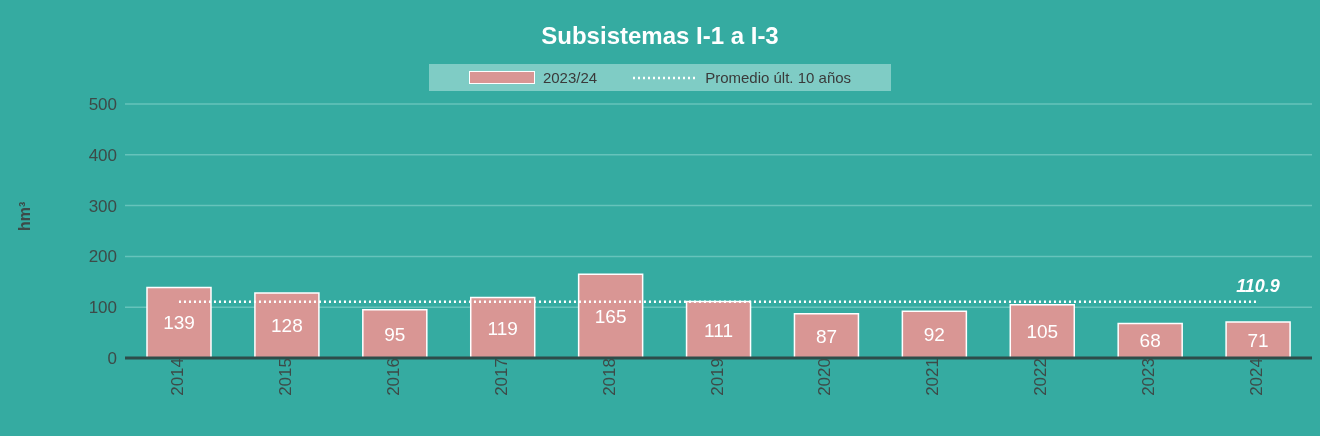  I want to click on x-tick-label: 2017, so click(501, 377).